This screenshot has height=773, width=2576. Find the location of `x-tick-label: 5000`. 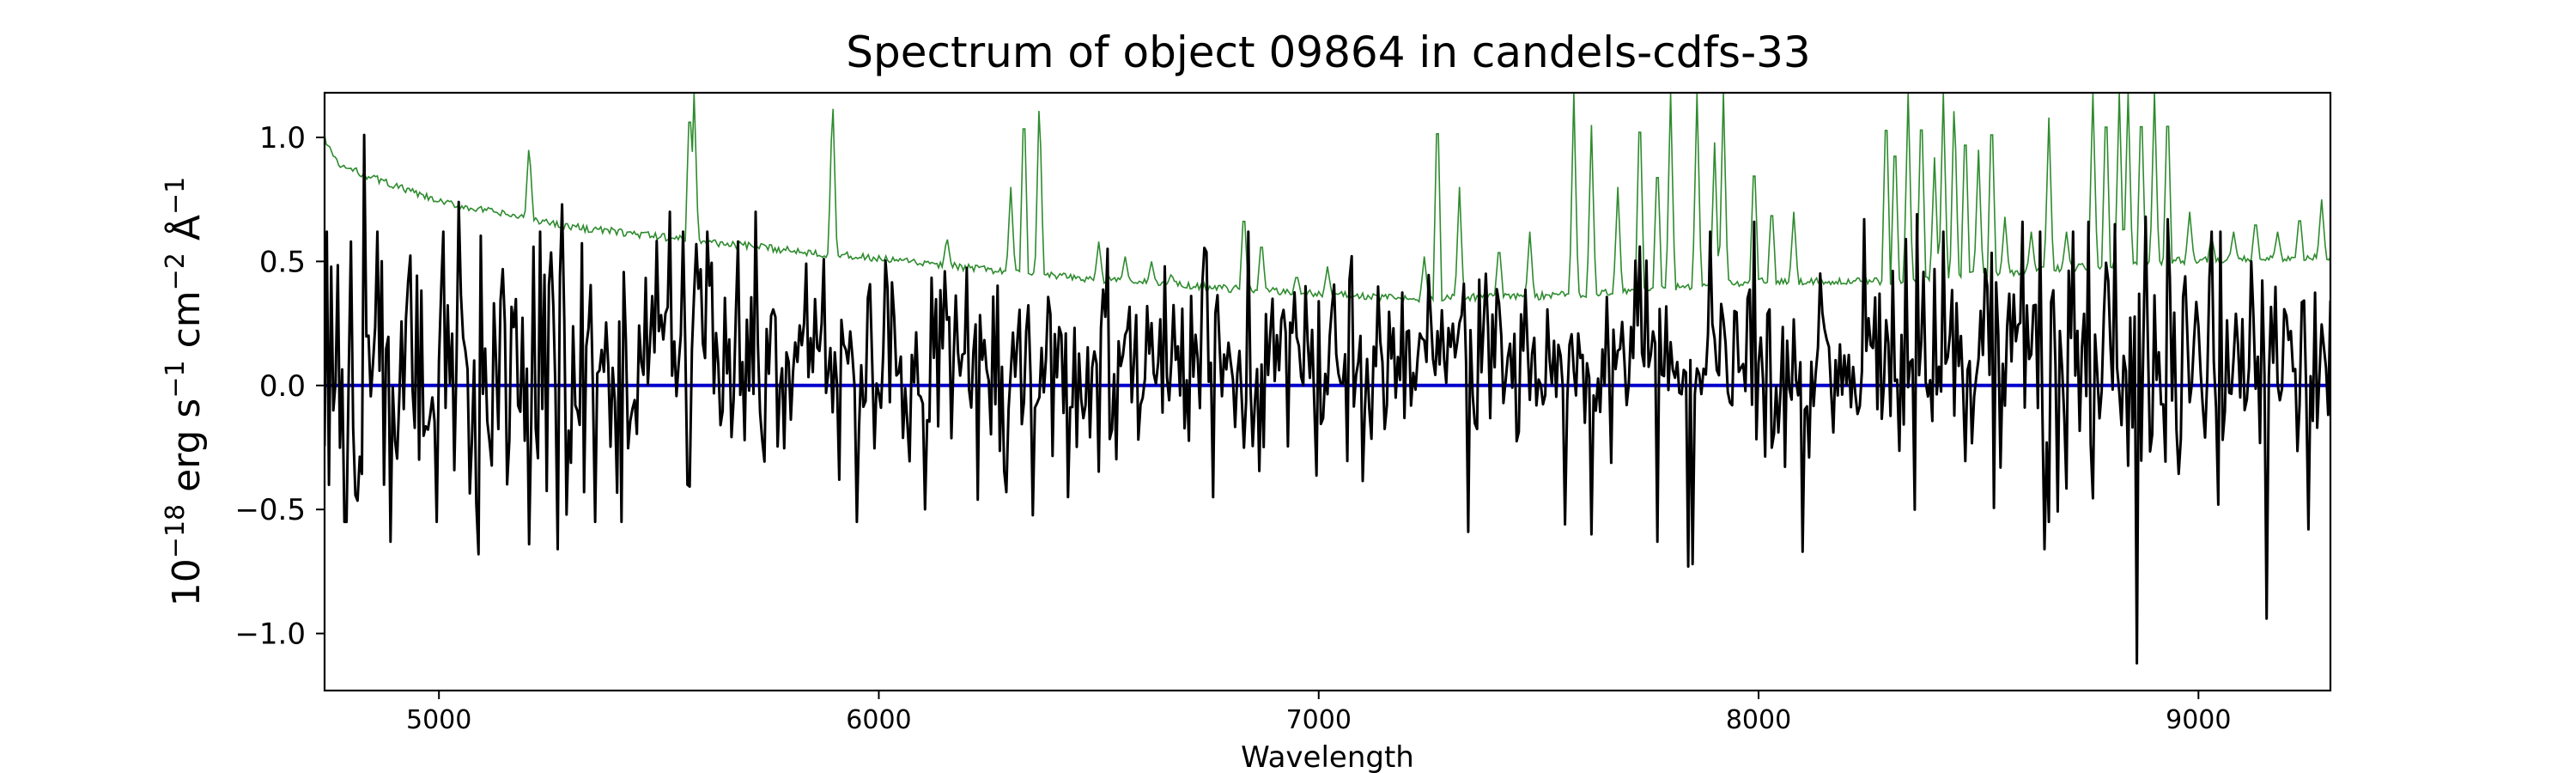

x-tick-label: 5000 is located at coordinates (439, 720).